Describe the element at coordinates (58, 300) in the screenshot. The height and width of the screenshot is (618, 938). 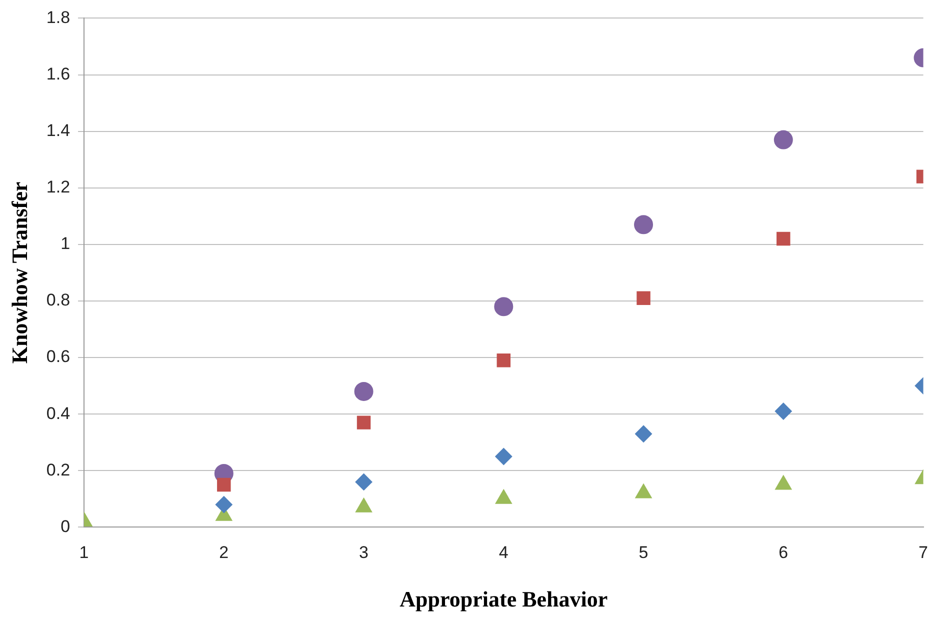
I see `y-tick-label: 0.8` at that location.